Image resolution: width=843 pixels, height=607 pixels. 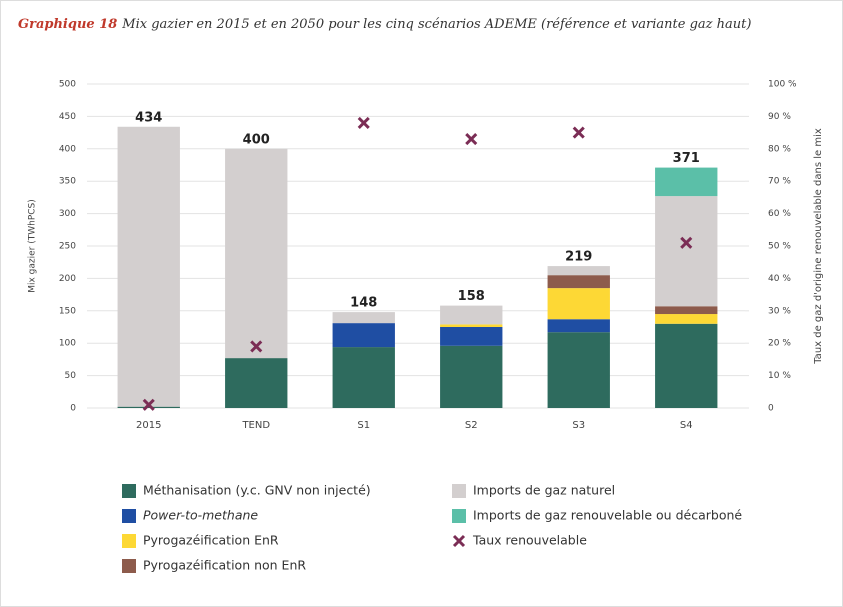 I want to click on x-tick-label: S1, so click(x=363, y=425).